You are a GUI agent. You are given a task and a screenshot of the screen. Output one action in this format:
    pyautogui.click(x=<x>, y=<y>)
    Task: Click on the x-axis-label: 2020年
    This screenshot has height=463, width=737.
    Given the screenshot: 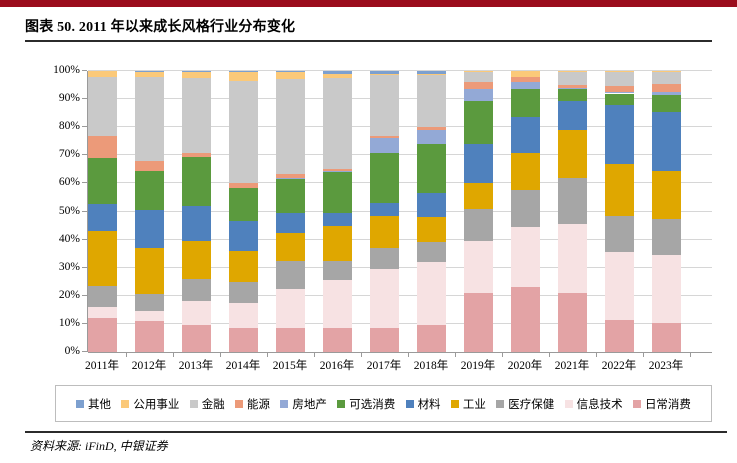 What is the action you would take?
    pyautogui.click(x=525, y=366)
    